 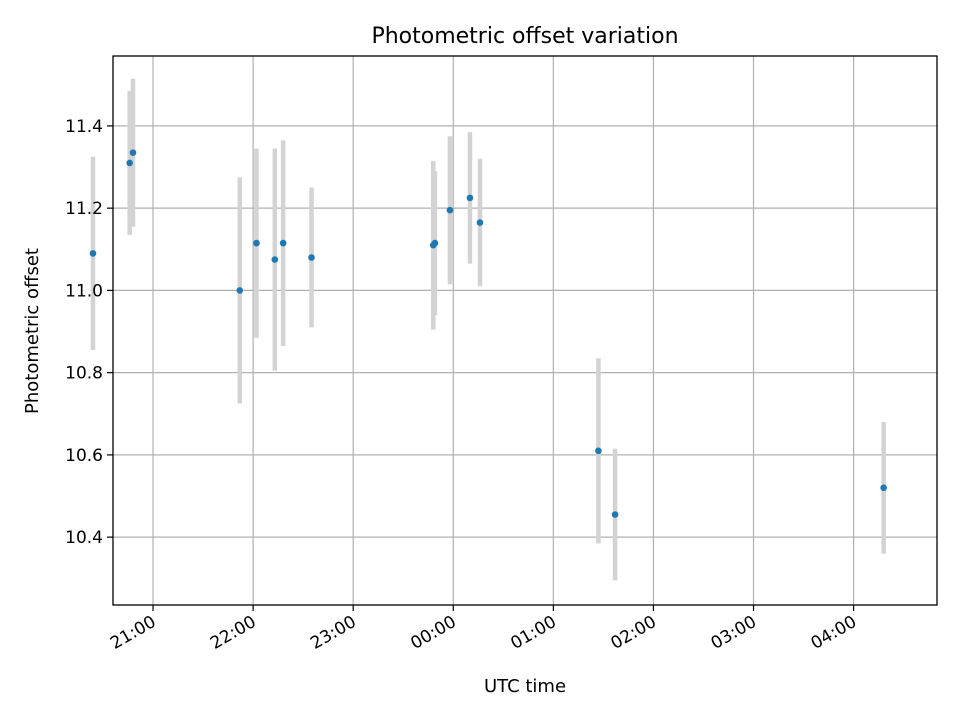 What do you see at coordinates (84, 456) in the screenshot?
I see `y-tick-label: 10.6` at bounding box center [84, 456].